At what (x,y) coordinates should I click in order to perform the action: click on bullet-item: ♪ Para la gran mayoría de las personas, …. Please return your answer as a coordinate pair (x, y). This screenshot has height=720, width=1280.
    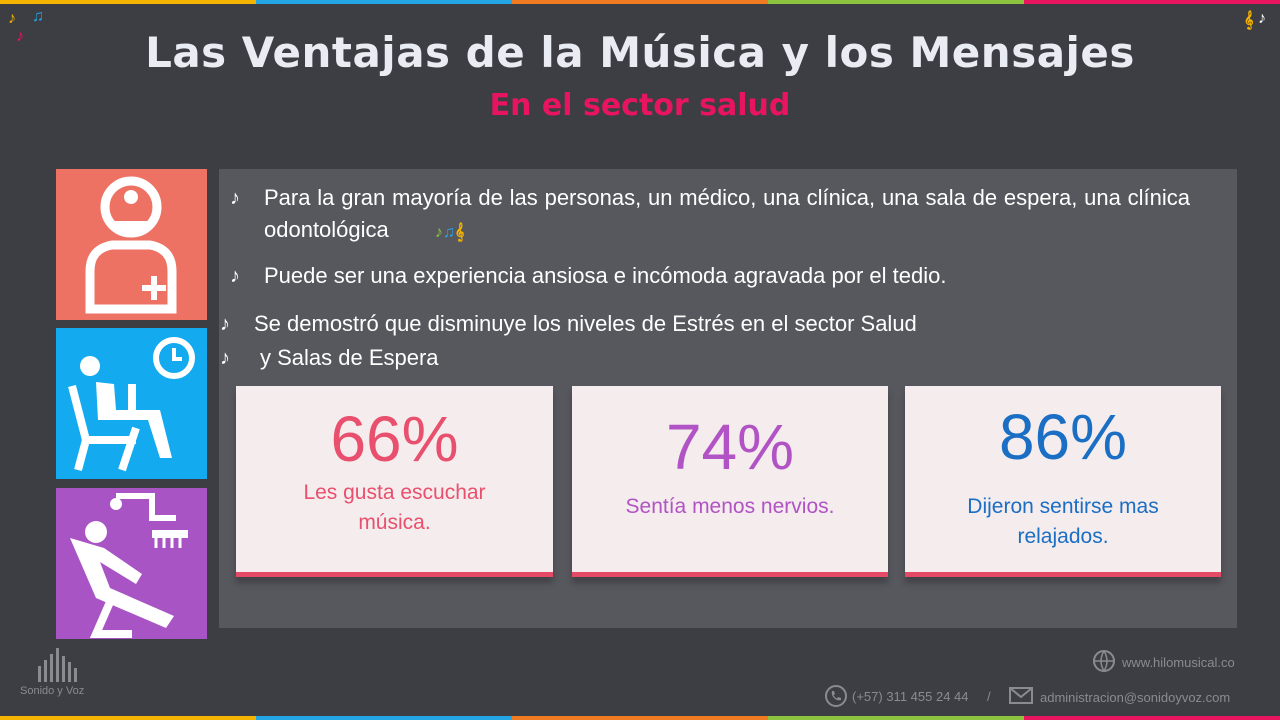
    Looking at the image, I should click on (710, 215).